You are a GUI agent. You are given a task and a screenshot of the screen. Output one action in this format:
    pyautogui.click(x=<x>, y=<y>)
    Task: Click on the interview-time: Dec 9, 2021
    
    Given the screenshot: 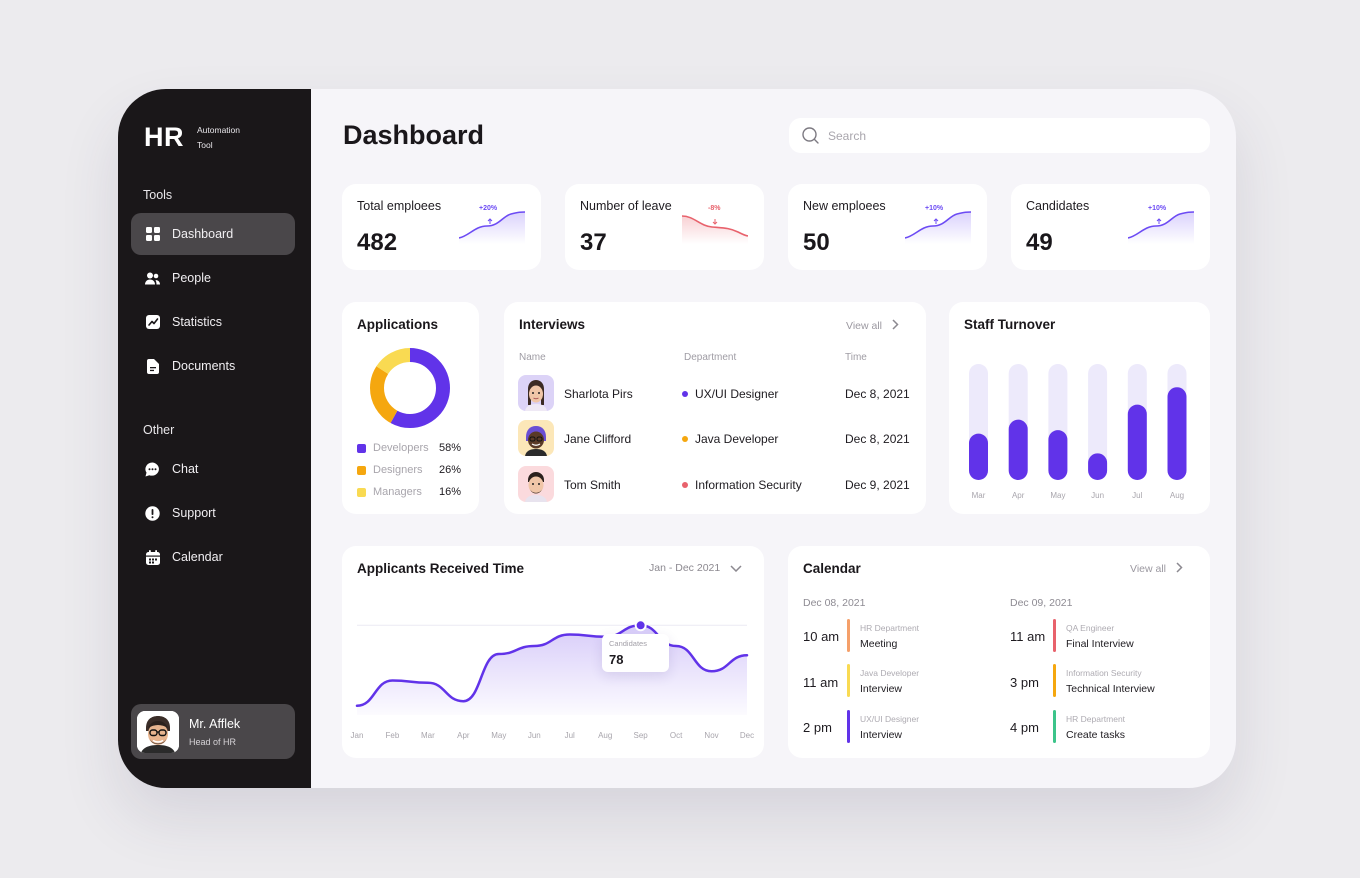 What is the action you would take?
    pyautogui.click(x=877, y=485)
    